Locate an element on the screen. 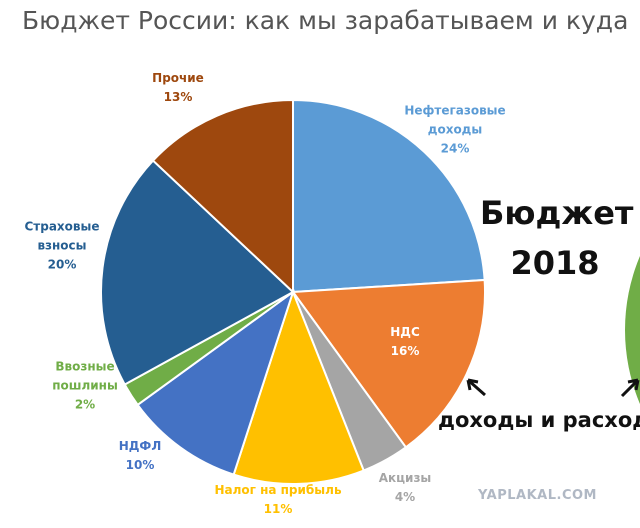  value-label: 4% is located at coordinates (405, 497).